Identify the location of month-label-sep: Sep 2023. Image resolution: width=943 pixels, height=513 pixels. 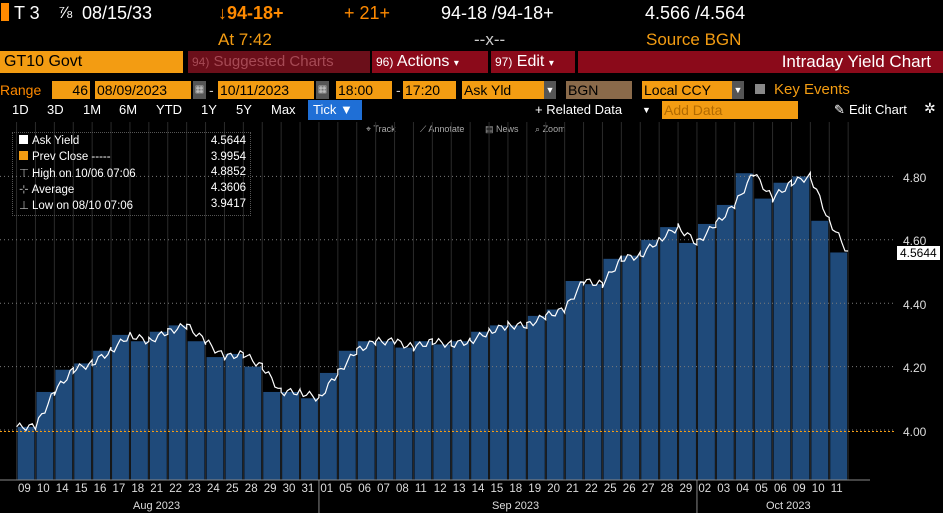
(516, 506).